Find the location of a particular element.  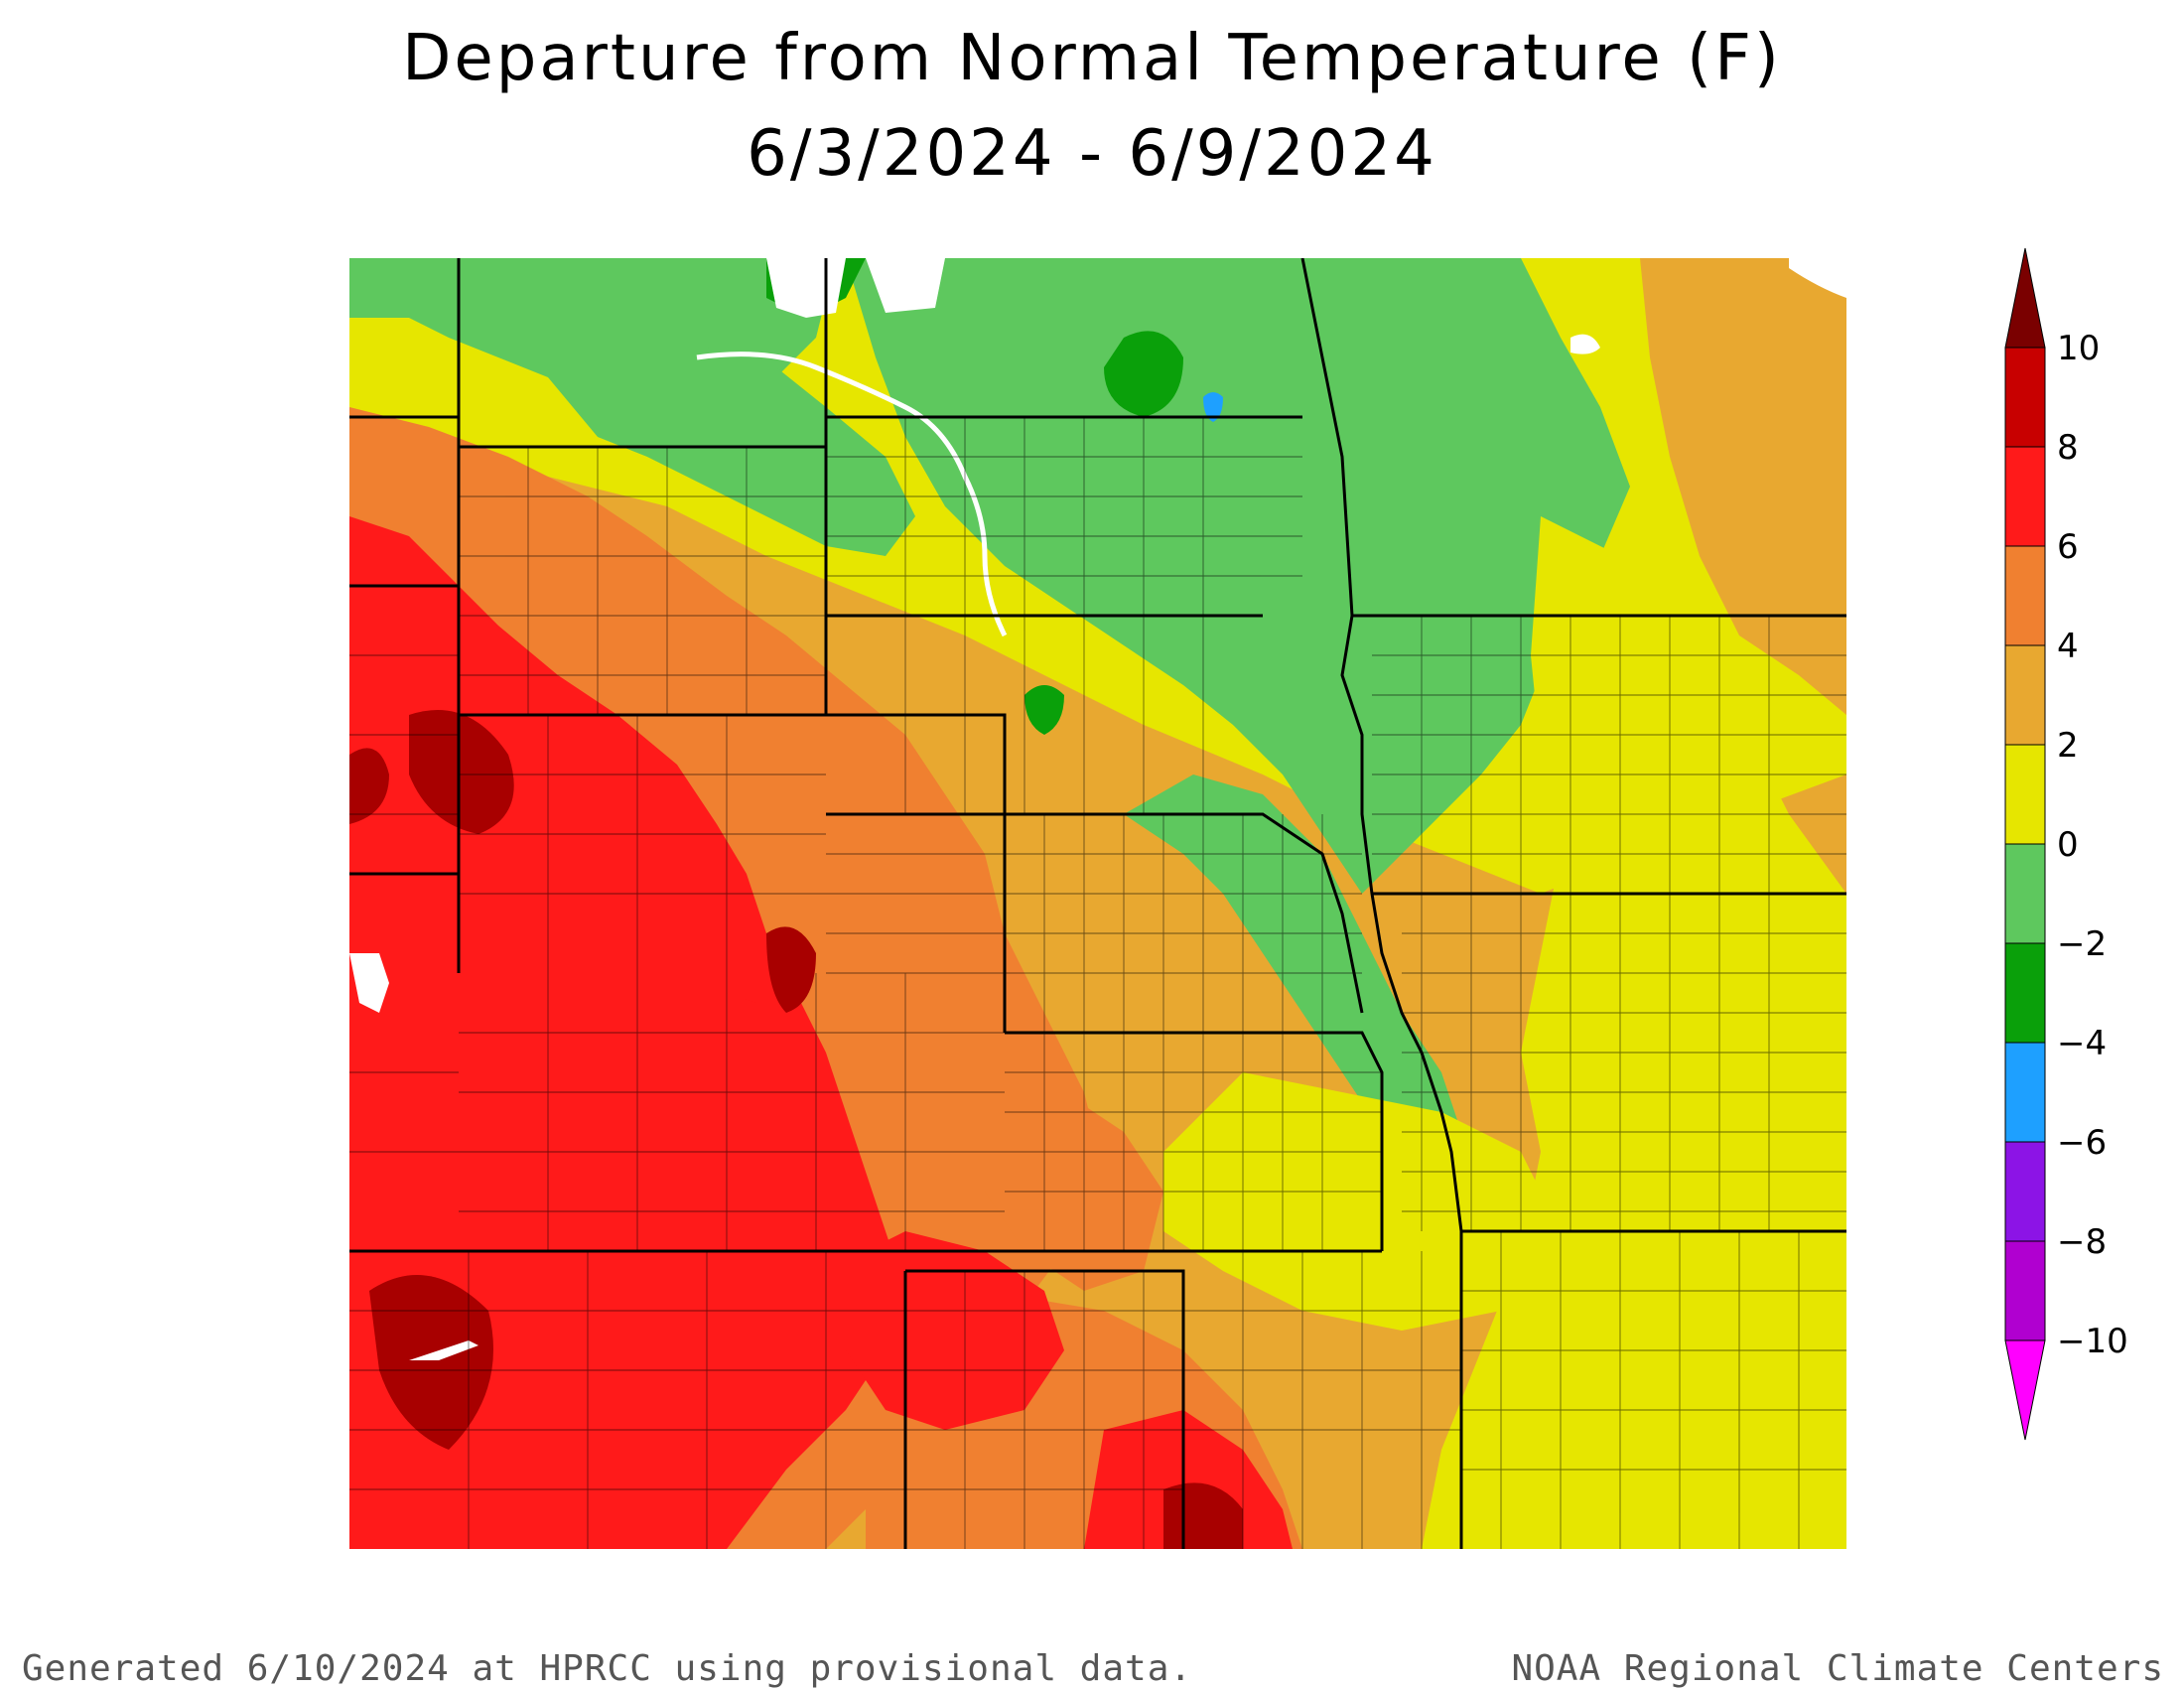

zone-okla-red is located at coordinates (945, 1330).